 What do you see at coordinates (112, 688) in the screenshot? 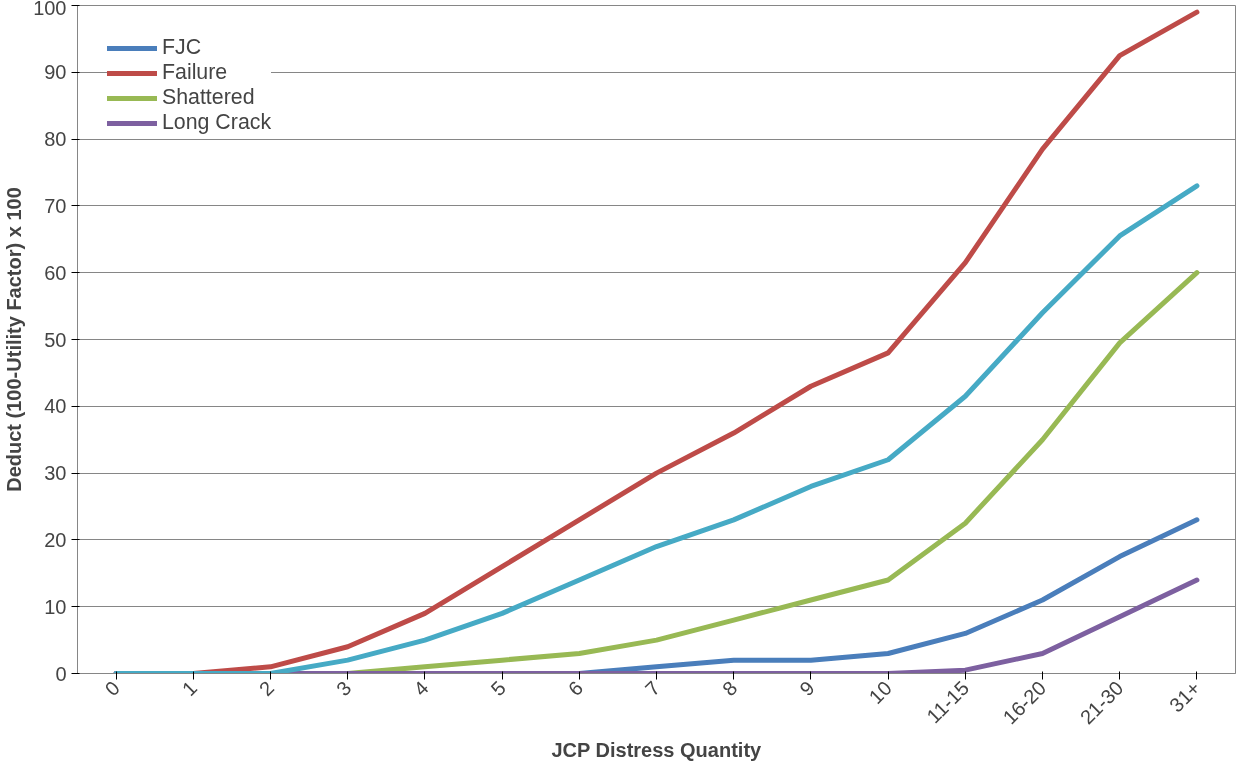
I see `x-tick-label: 0` at bounding box center [112, 688].